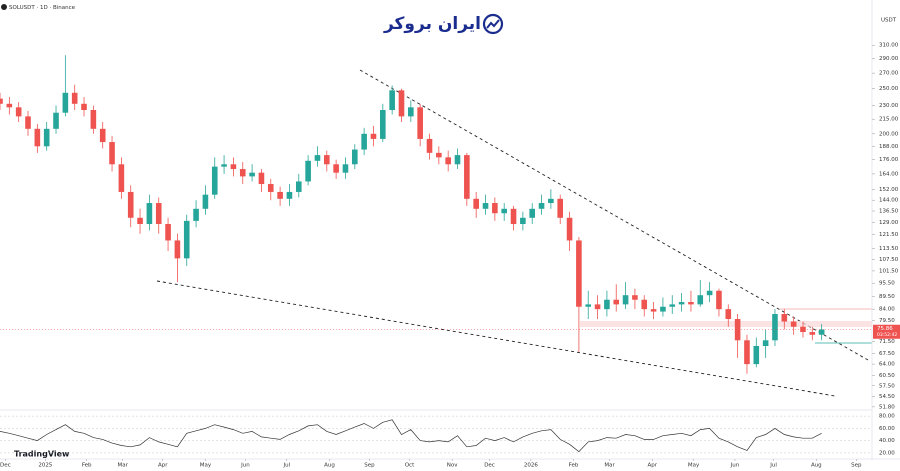  I want to click on y-tick-label: 144.00, so click(889, 201).